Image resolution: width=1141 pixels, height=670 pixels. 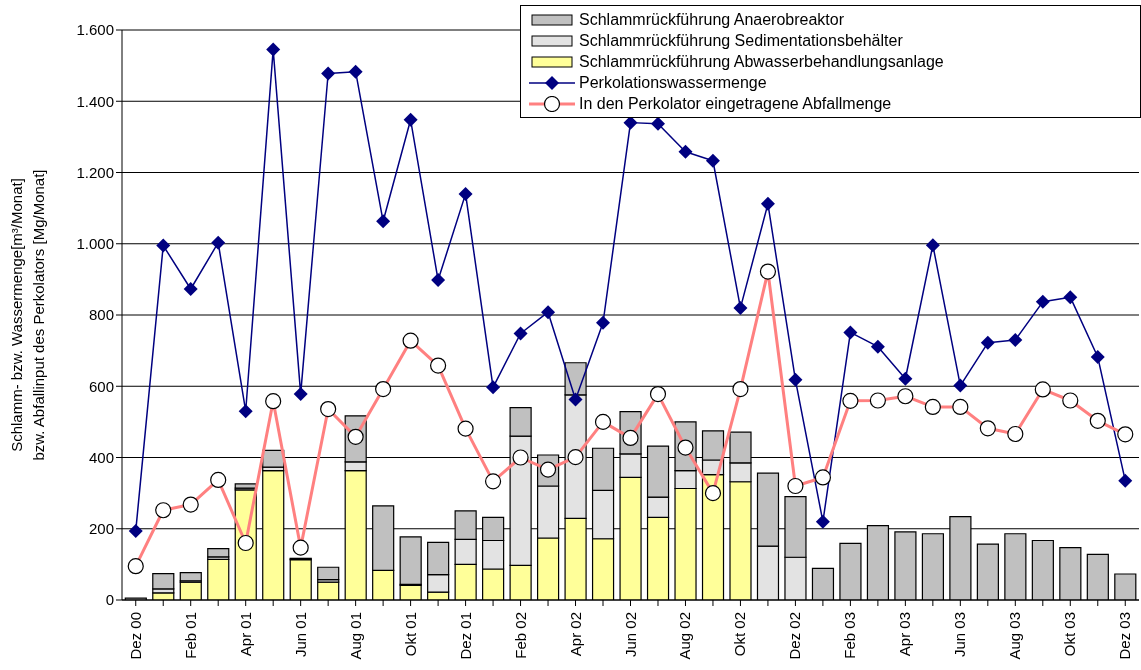 I want to click on y-tick-label: 1.600, so click(x=95, y=30).